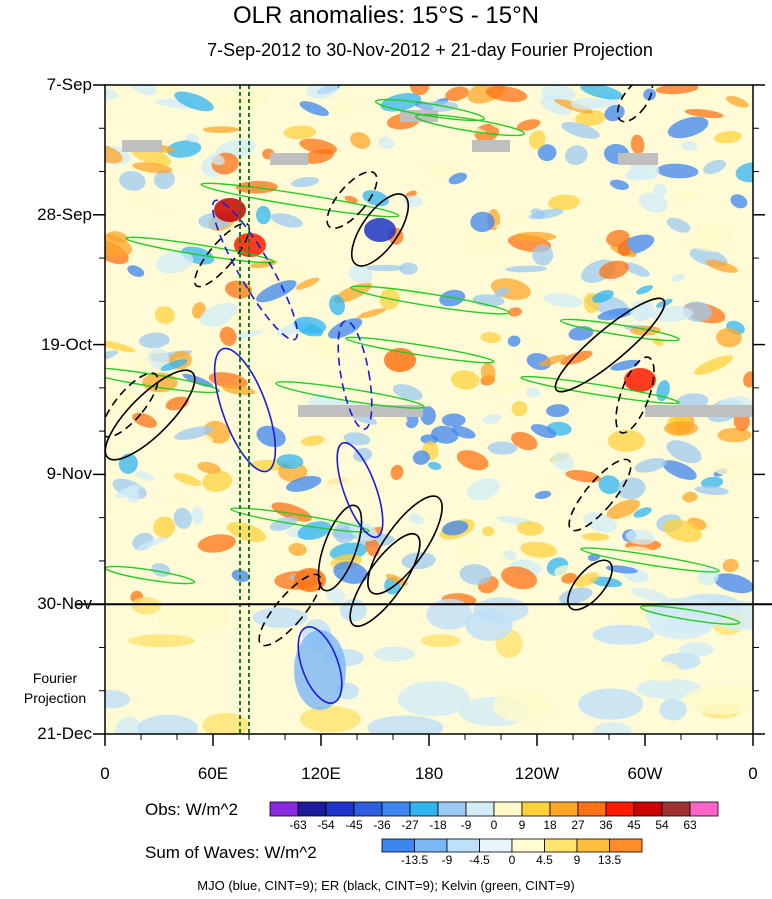 This screenshot has height=899, width=772. I want to click on obs-strong-blob, so click(400, 360).